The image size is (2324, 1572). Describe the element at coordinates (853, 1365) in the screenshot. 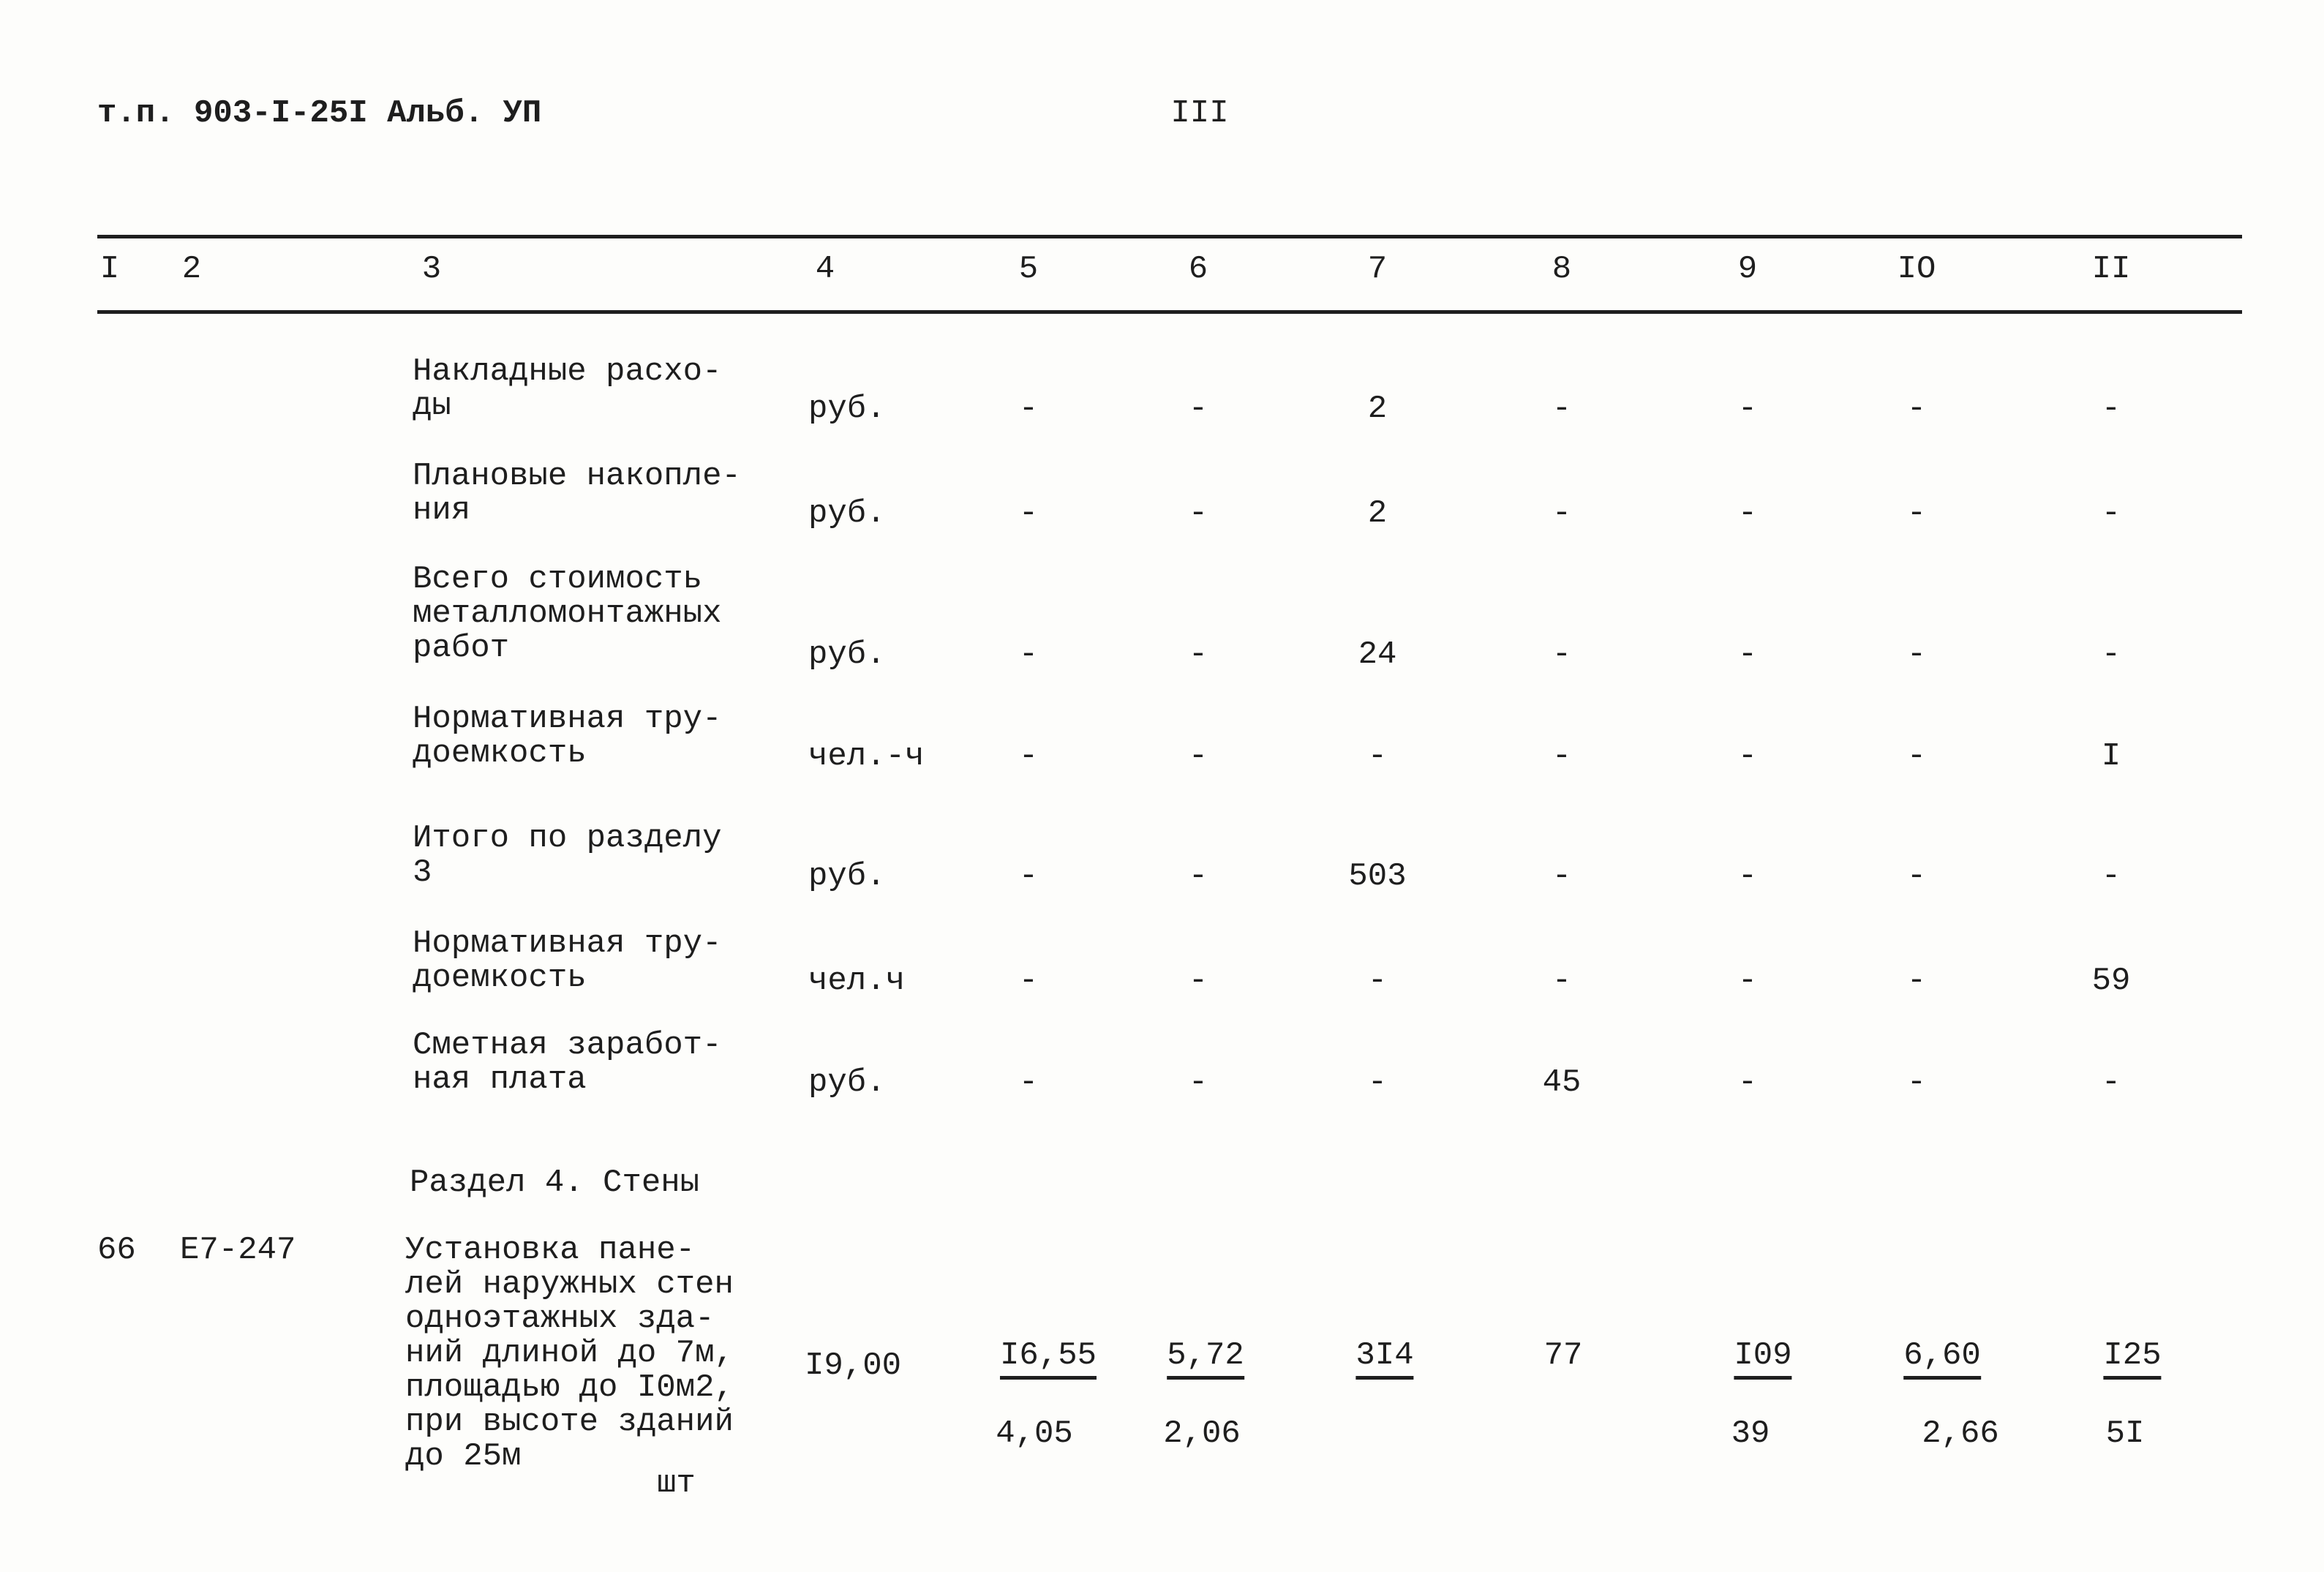

I see `item-quantity: I9,00` at that location.